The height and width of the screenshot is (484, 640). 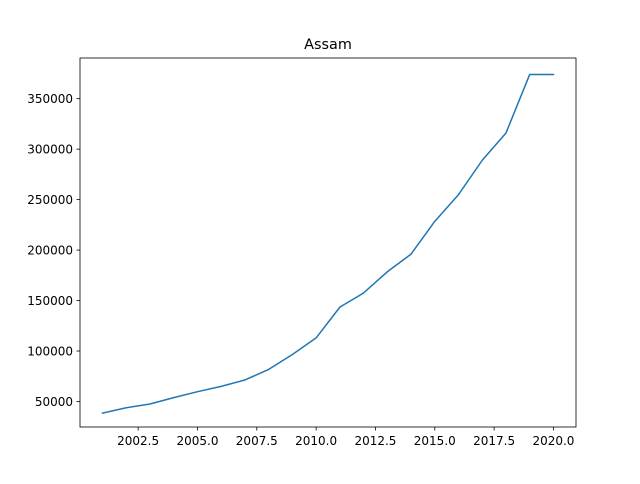 I want to click on x-tick-label: 2017.5, so click(x=494, y=441).